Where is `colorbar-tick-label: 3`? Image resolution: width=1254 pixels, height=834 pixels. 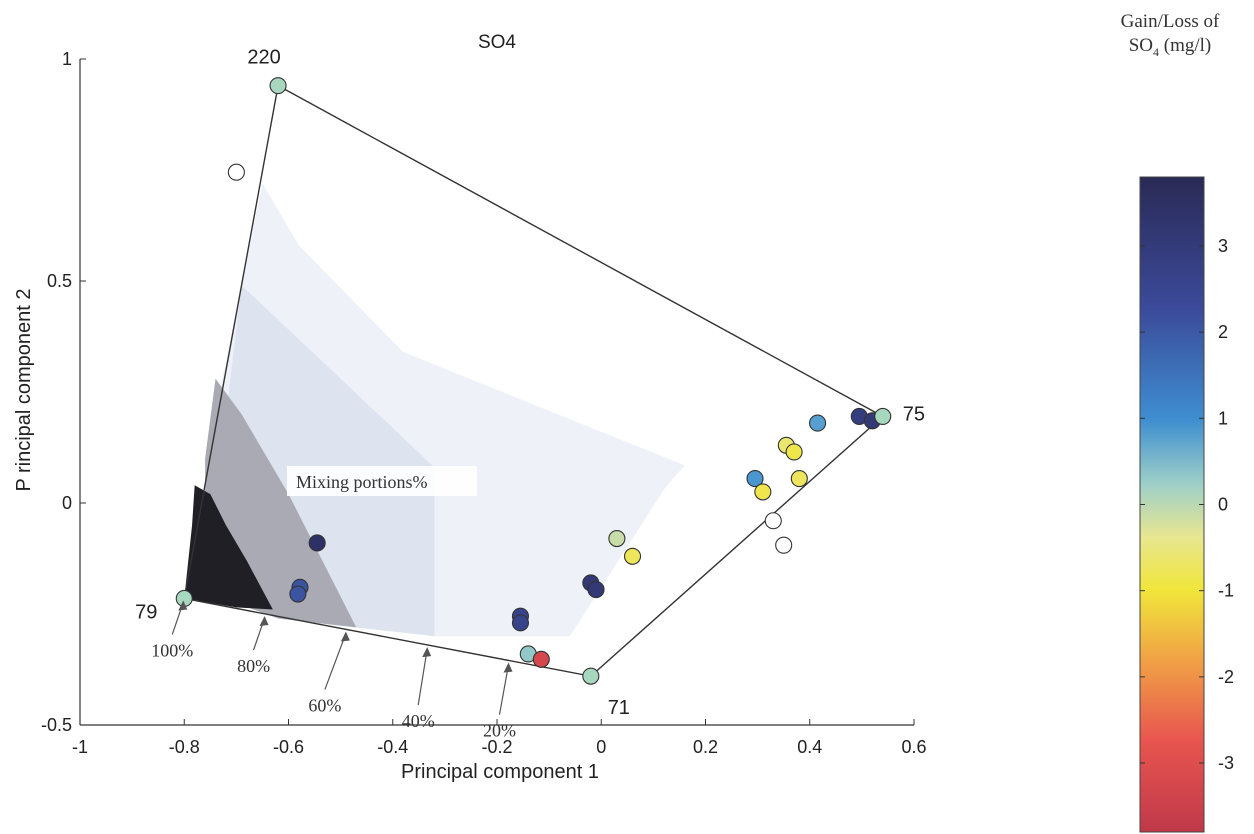 colorbar-tick-label: 3 is located at coordinates (1223, 246).